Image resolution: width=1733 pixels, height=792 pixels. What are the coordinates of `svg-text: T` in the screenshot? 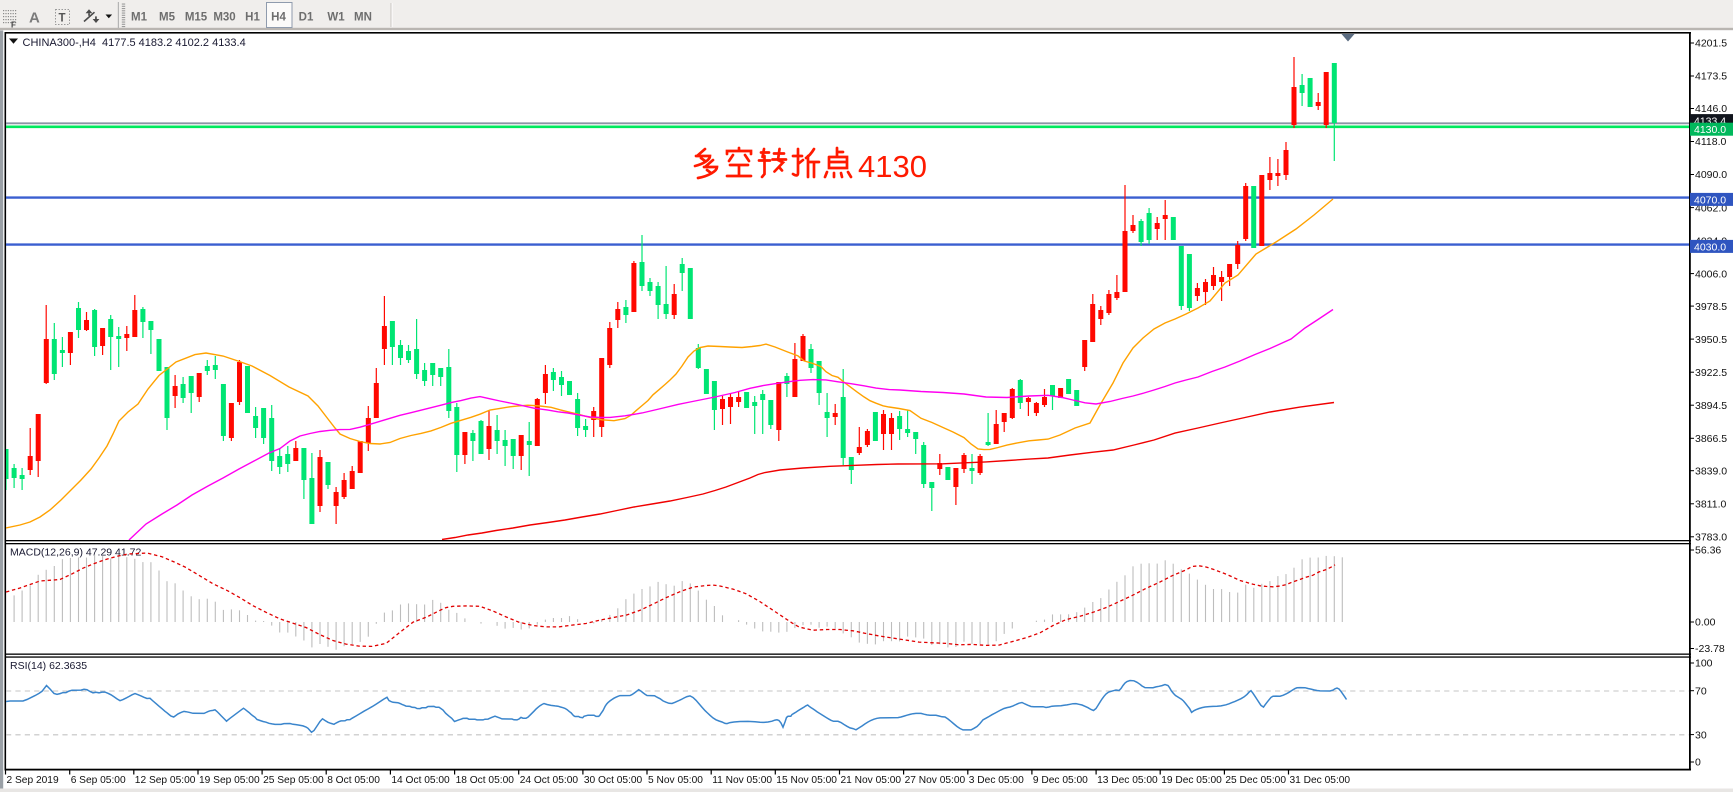 It's located at (62, 19).